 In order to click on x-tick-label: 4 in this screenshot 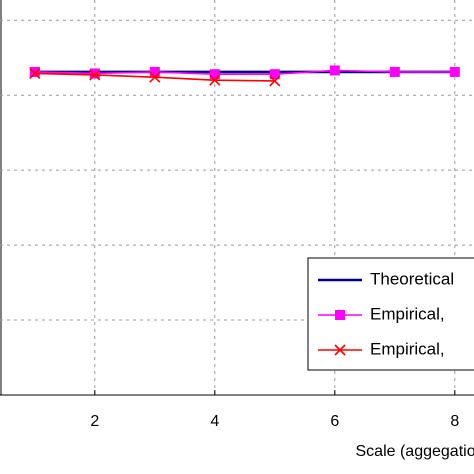, I will do `click(214, 421)`.